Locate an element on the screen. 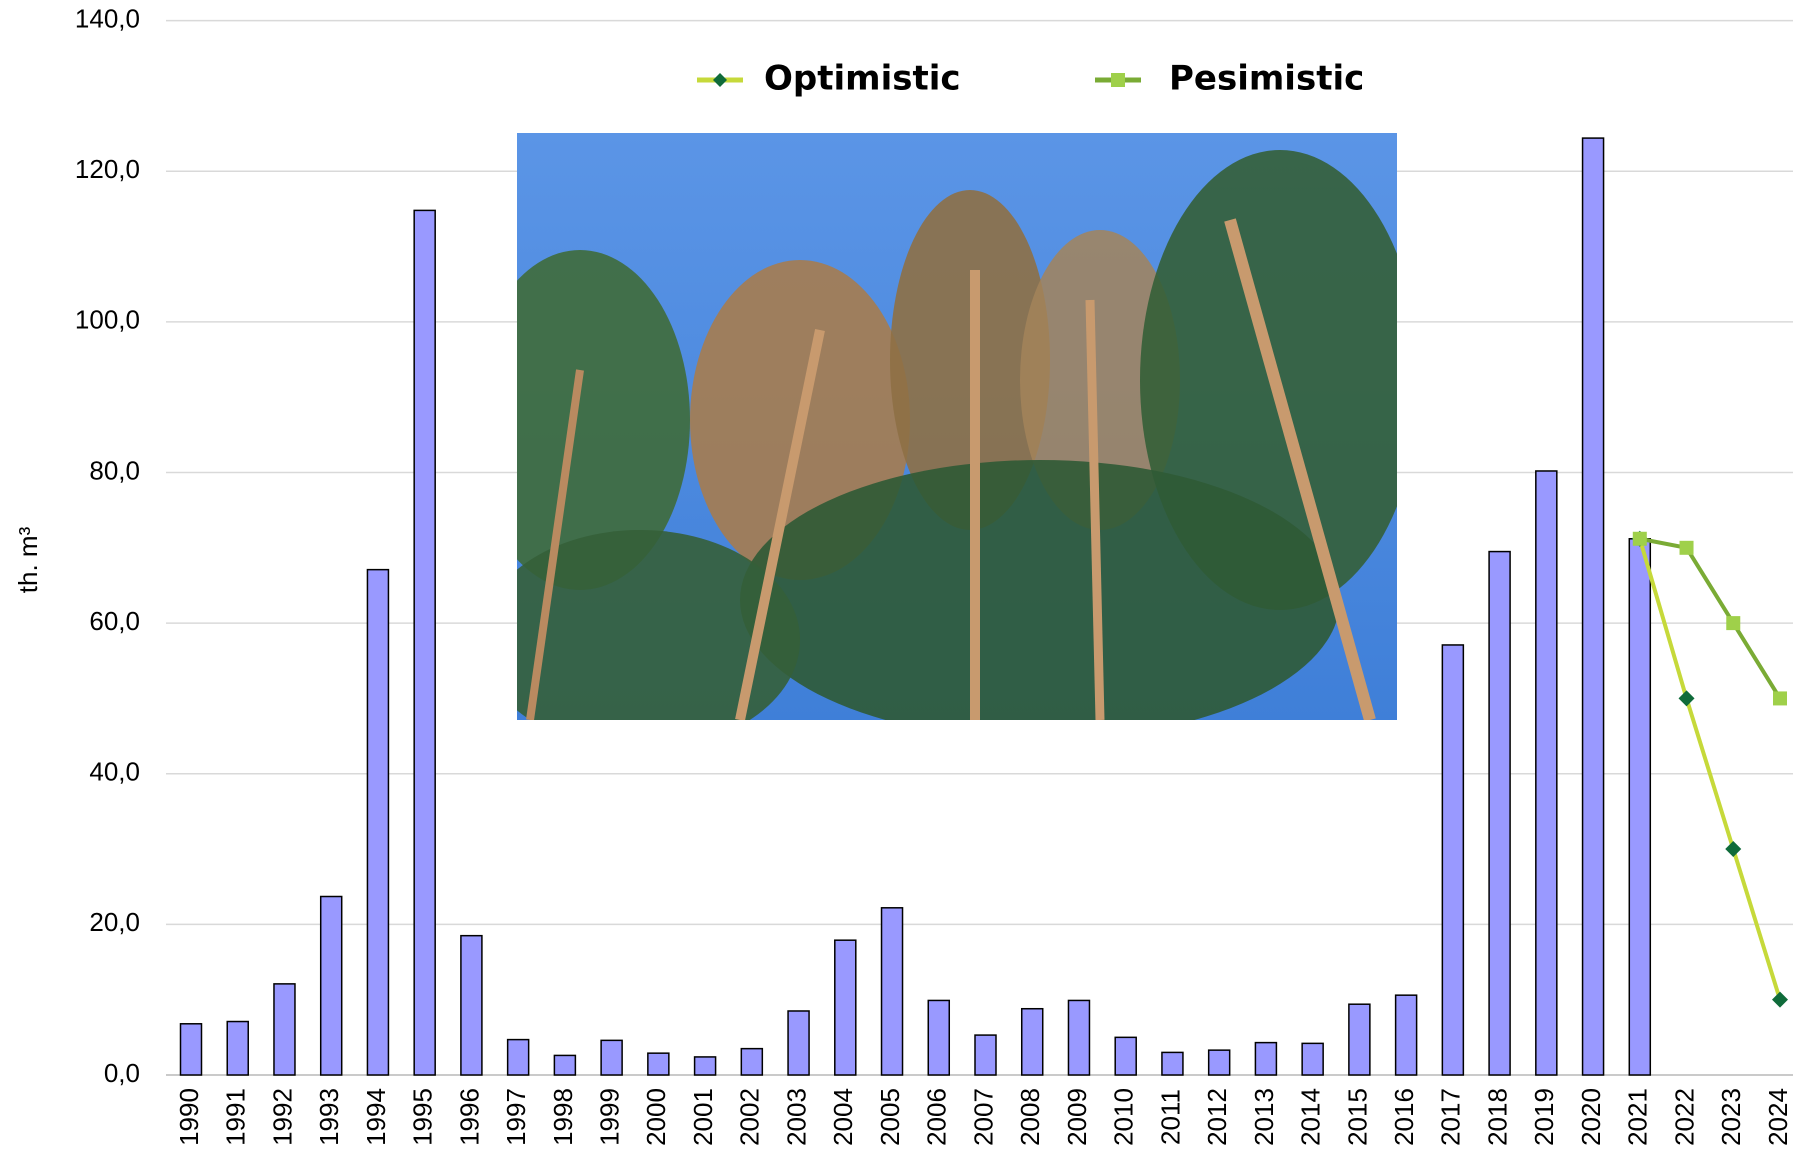 Image resolution: width=1793 pixels, height=1164 pixels. x-tick-label: 1992 is located at coordinates (282, 1117).